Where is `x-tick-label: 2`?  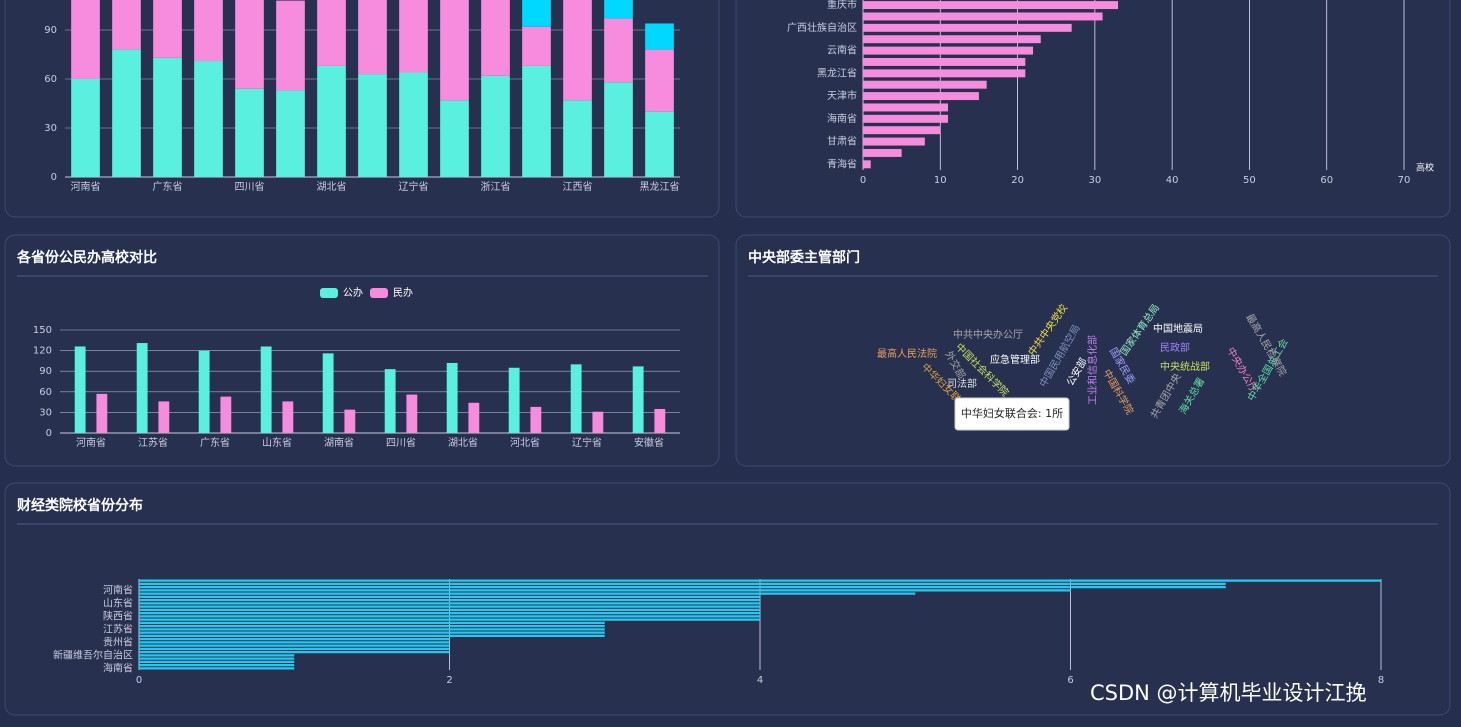 x-tick-label: 2 is located at coordinates (449, 680).